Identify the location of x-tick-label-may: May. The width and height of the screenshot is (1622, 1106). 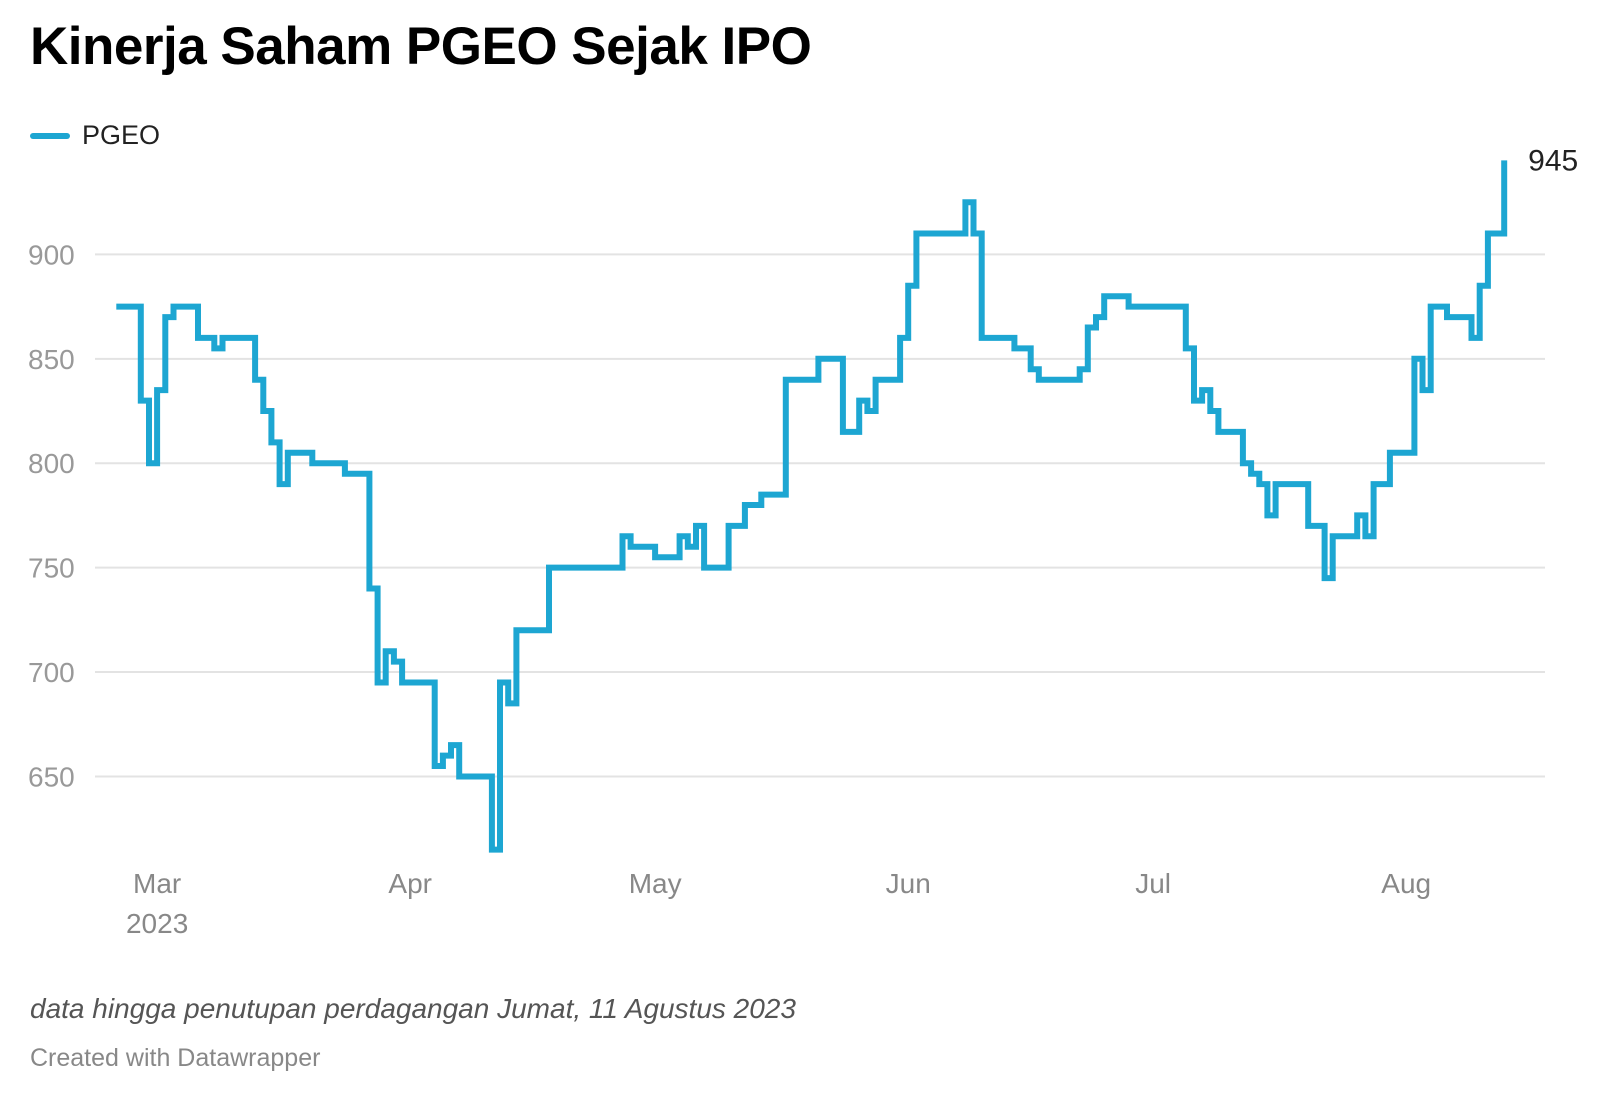
(655, 883).